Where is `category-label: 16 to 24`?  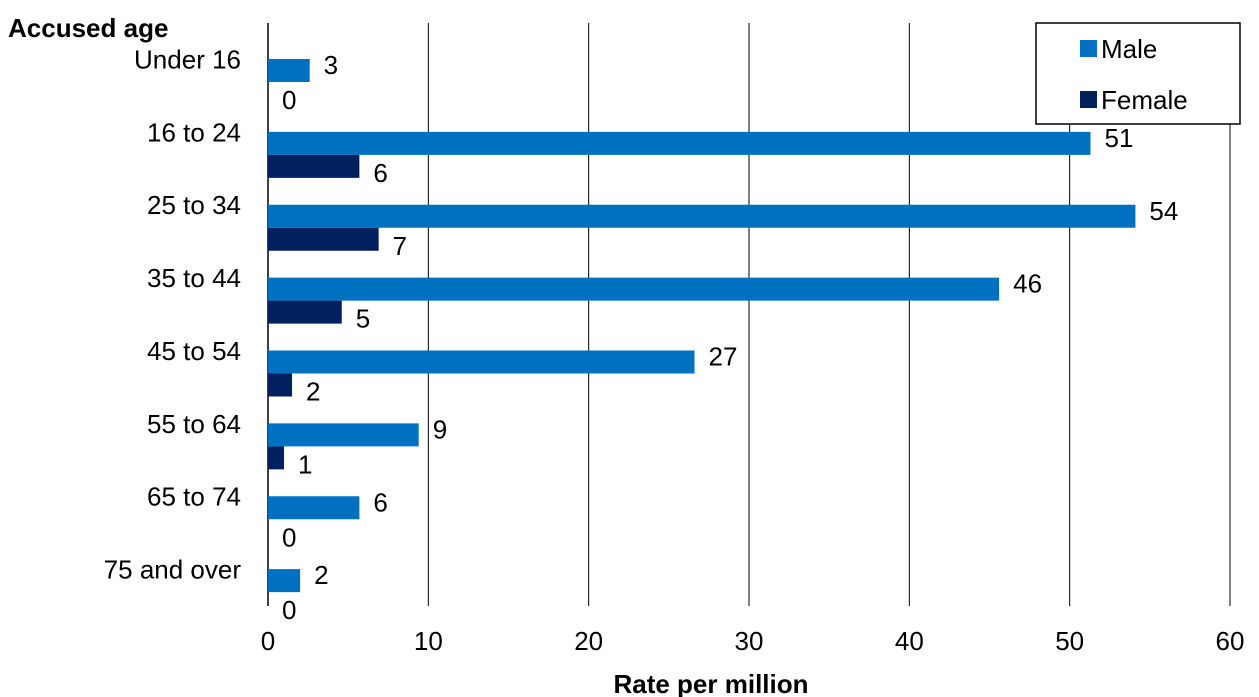
category-label: 16 to 24 is located at coordinates (194, 132).